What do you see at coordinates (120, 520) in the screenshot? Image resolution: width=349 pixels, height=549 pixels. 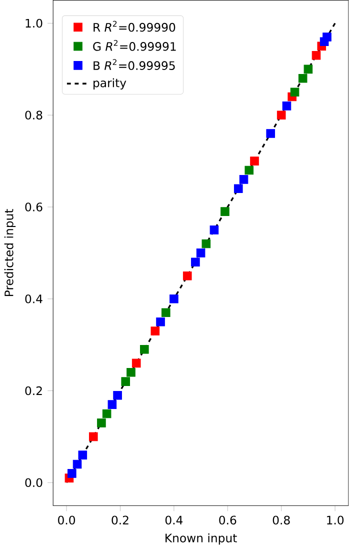 I see `x-tick-label: 0.2` at bounding box center [120, 520].